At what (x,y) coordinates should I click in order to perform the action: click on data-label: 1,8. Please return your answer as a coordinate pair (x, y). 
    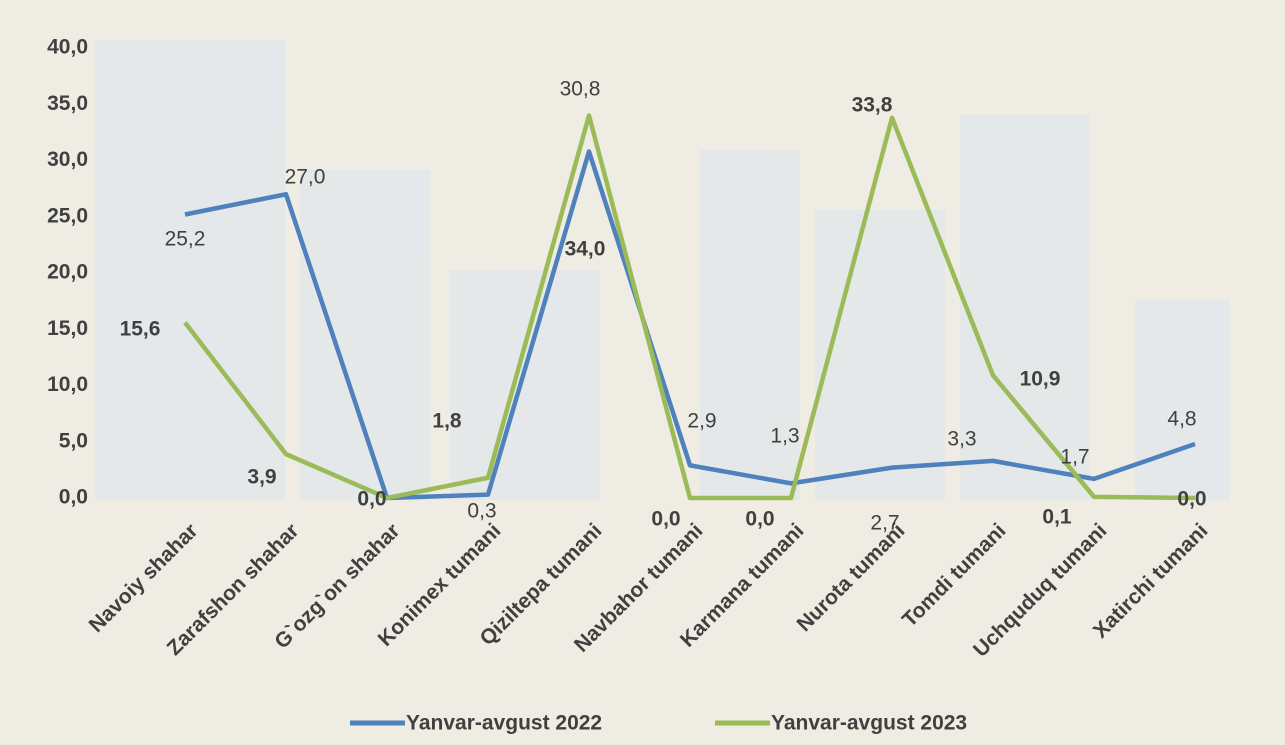
    Looking at the image, I should click on (447, 421).